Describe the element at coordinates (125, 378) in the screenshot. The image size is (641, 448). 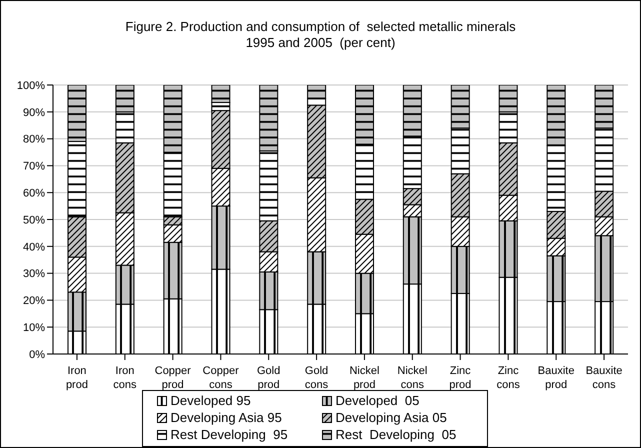
I see `x-tick-label: Iron cons` at that location.